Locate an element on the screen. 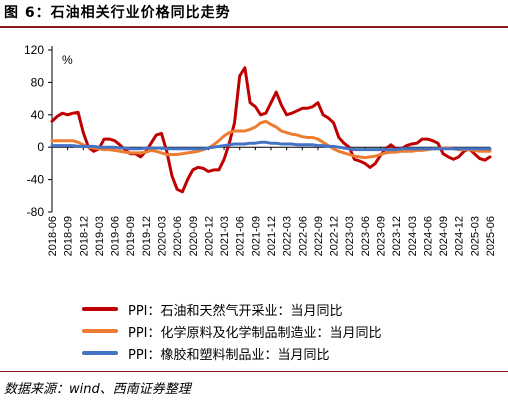 The width and height of the screenshot is (508, 404). y-tick-label: 120 is located at coordinates (34, 50).